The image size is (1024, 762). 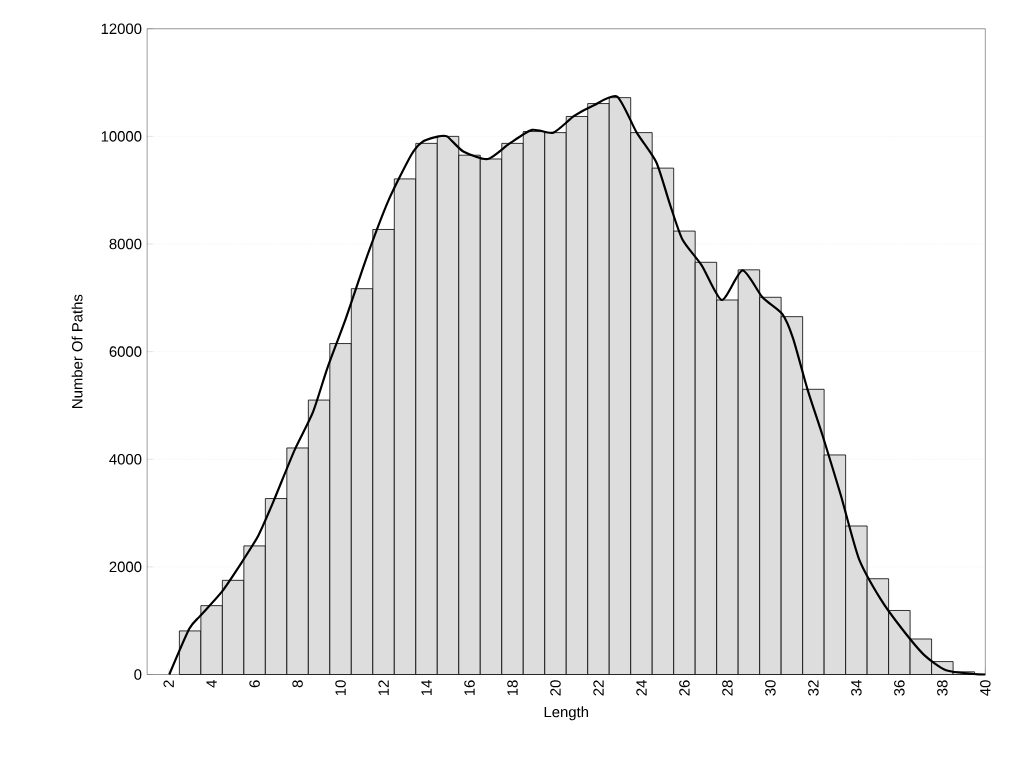 I want to click on x-tick-label: 28, so click(x=727, y=688).